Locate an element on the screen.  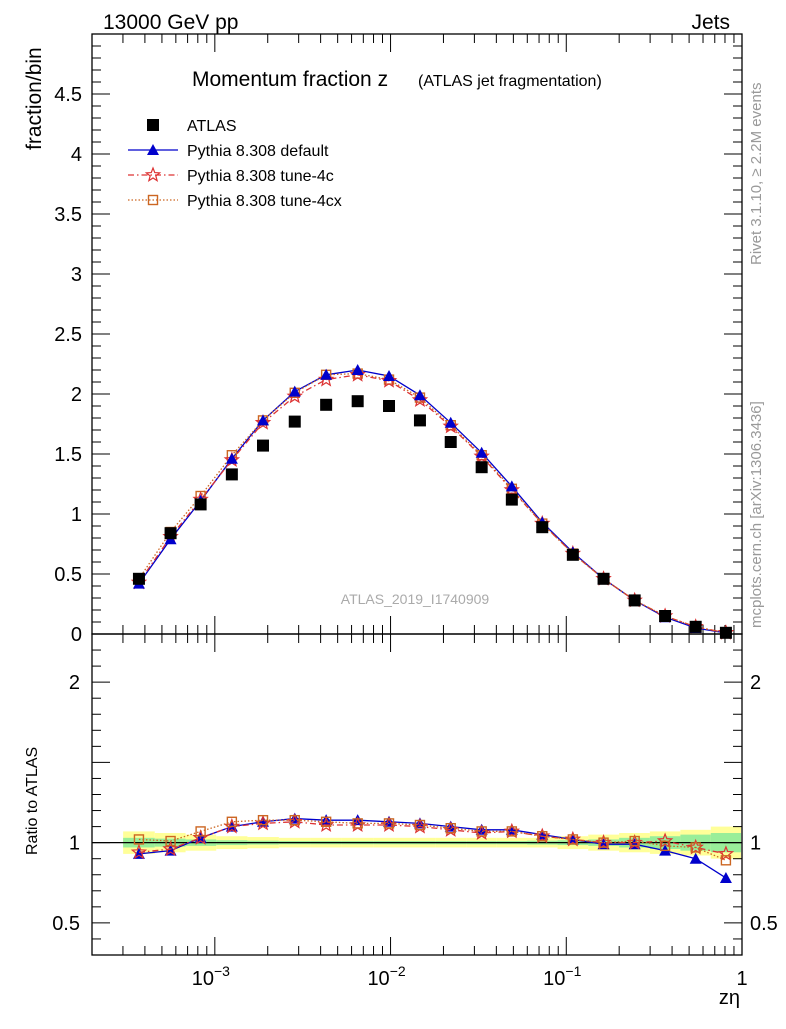
ratio-y-tick-label-right: 1 is located at coordinates (755, 844).